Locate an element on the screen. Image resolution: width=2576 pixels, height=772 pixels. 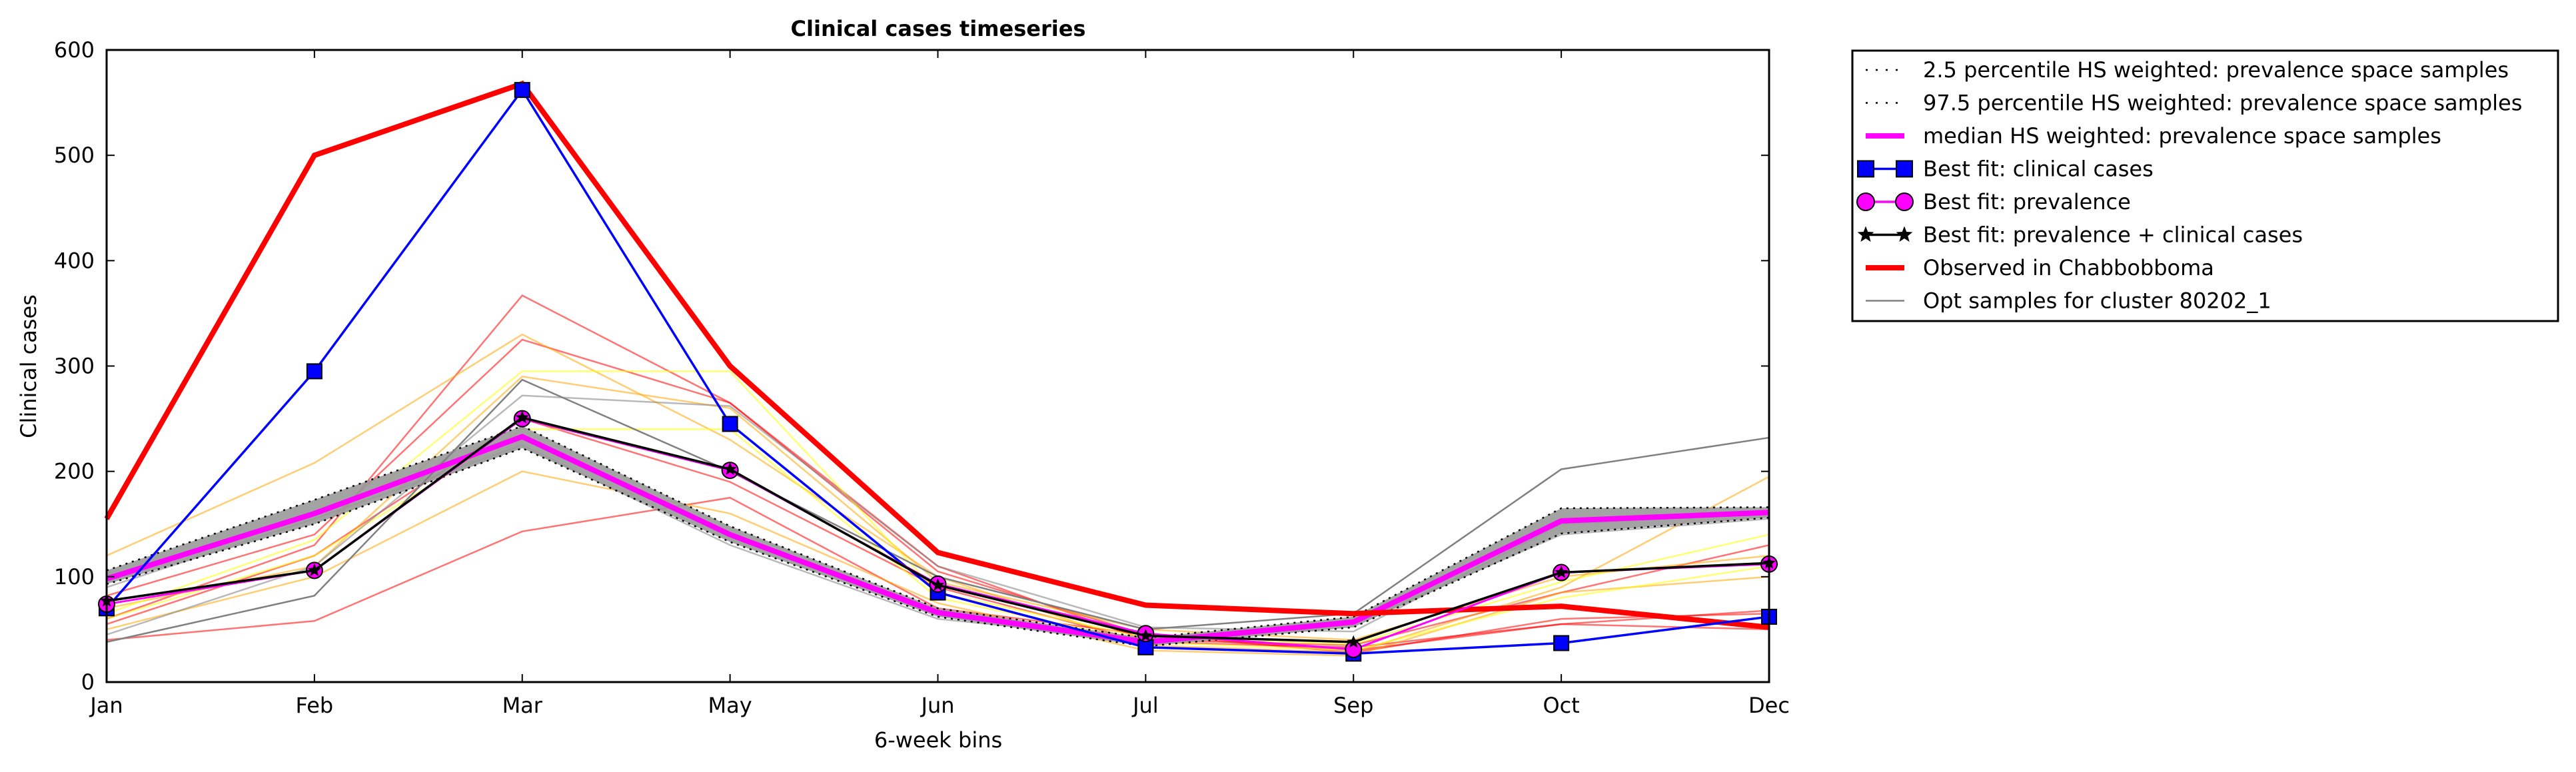
y-tick-label-6: 600 is located at coordinates (74, 50).